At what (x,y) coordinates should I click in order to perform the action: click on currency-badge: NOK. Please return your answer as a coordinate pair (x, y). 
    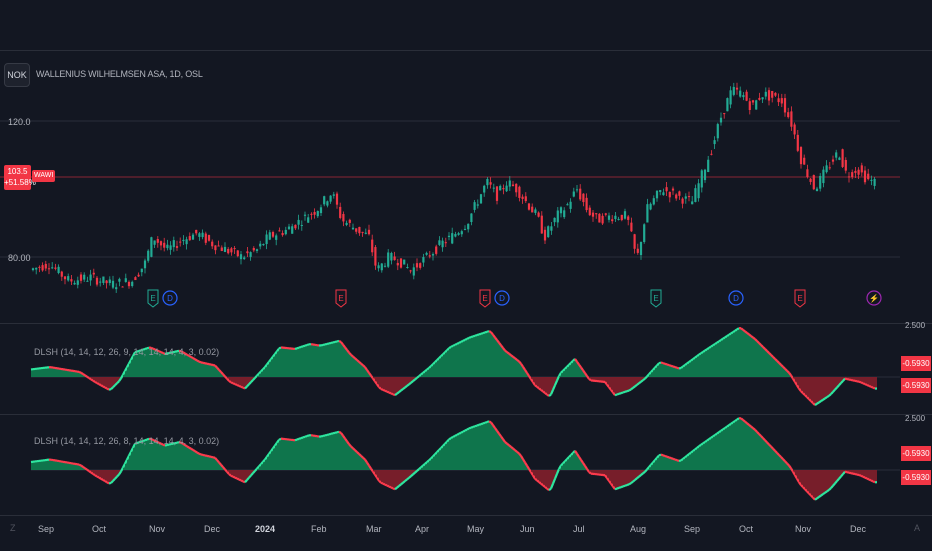
    Looking at the image, I should click on (17, 75).